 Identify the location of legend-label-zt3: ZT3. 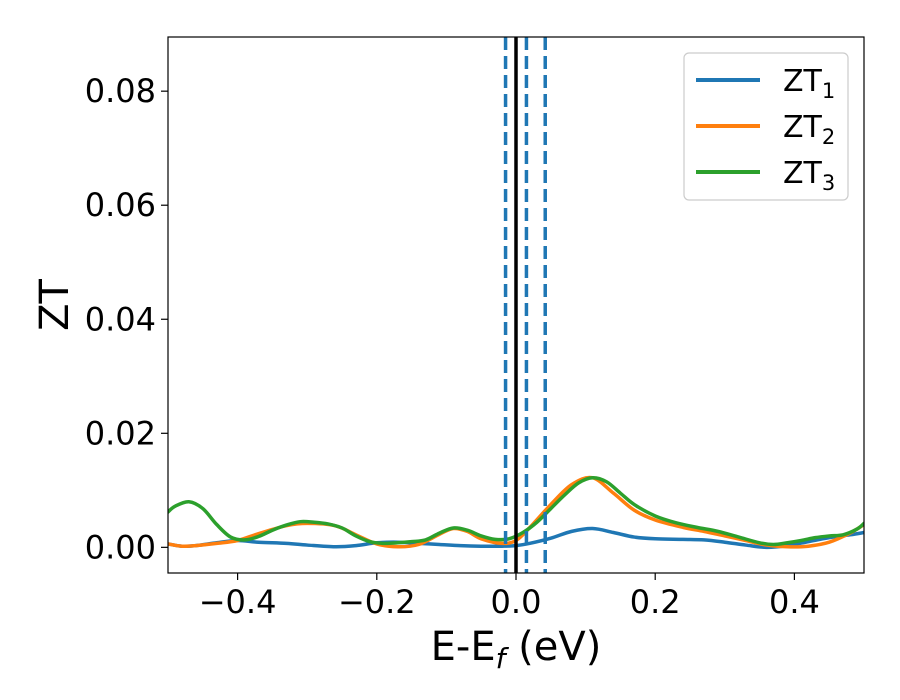
(809, 175).